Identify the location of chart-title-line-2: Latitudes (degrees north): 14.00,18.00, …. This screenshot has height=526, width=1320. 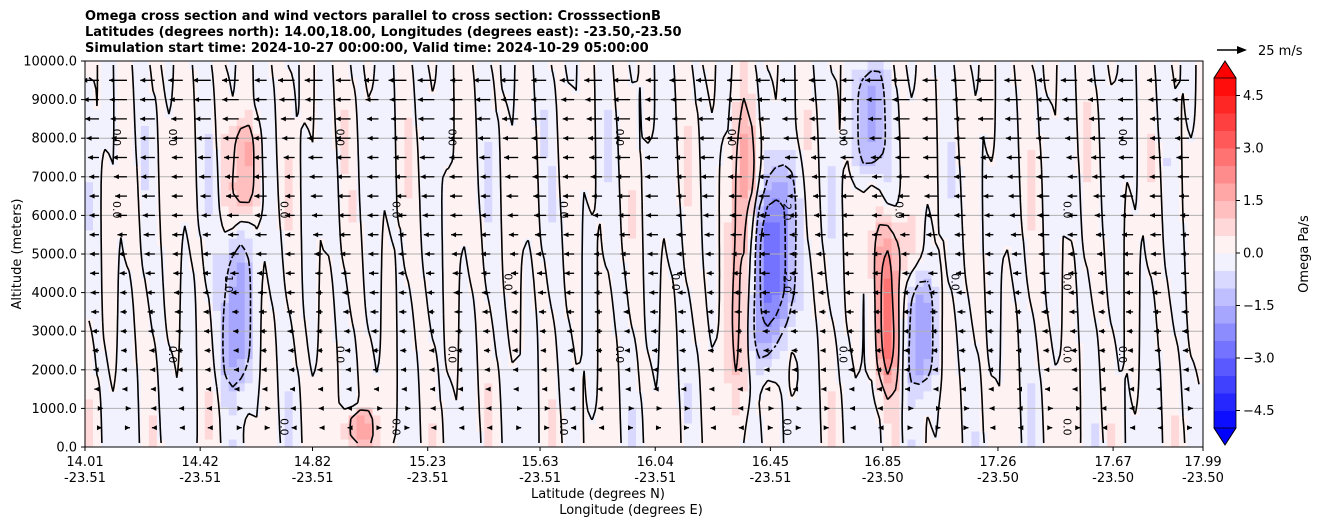
(383, 32).